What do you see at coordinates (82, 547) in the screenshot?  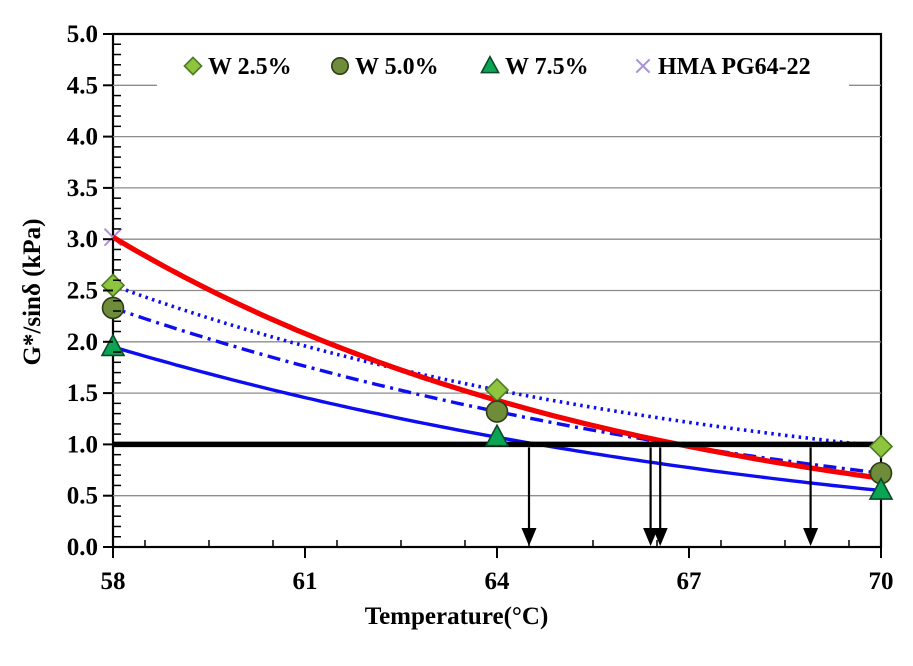 I see `y-tick-label: 0.0` at bounding box center [82, 547].